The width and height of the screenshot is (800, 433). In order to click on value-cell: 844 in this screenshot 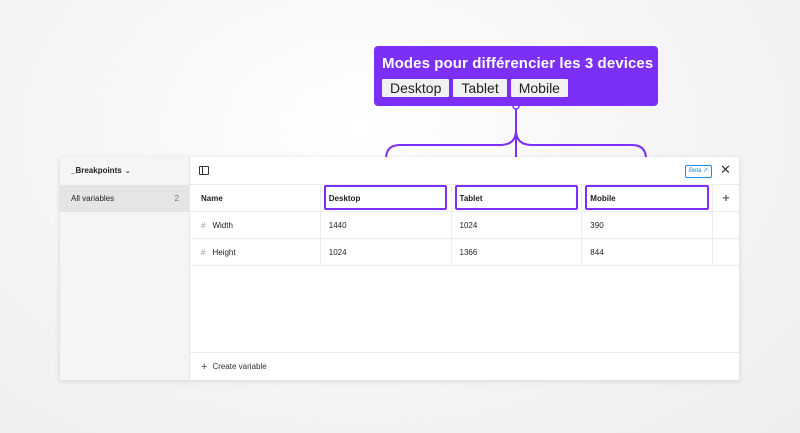, I will do `click(648, 252)`.